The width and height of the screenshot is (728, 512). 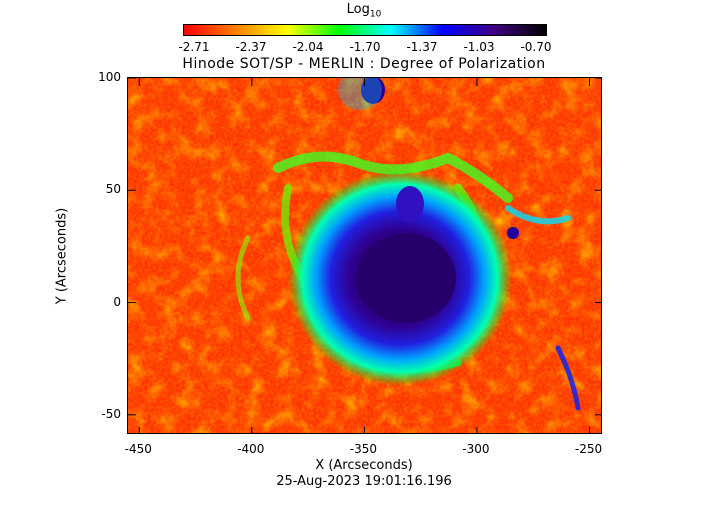 What do you see at coordinates (363, 449) in the screenshot?
I see `x-tick-label: -350` at bounding box center [363, 449].